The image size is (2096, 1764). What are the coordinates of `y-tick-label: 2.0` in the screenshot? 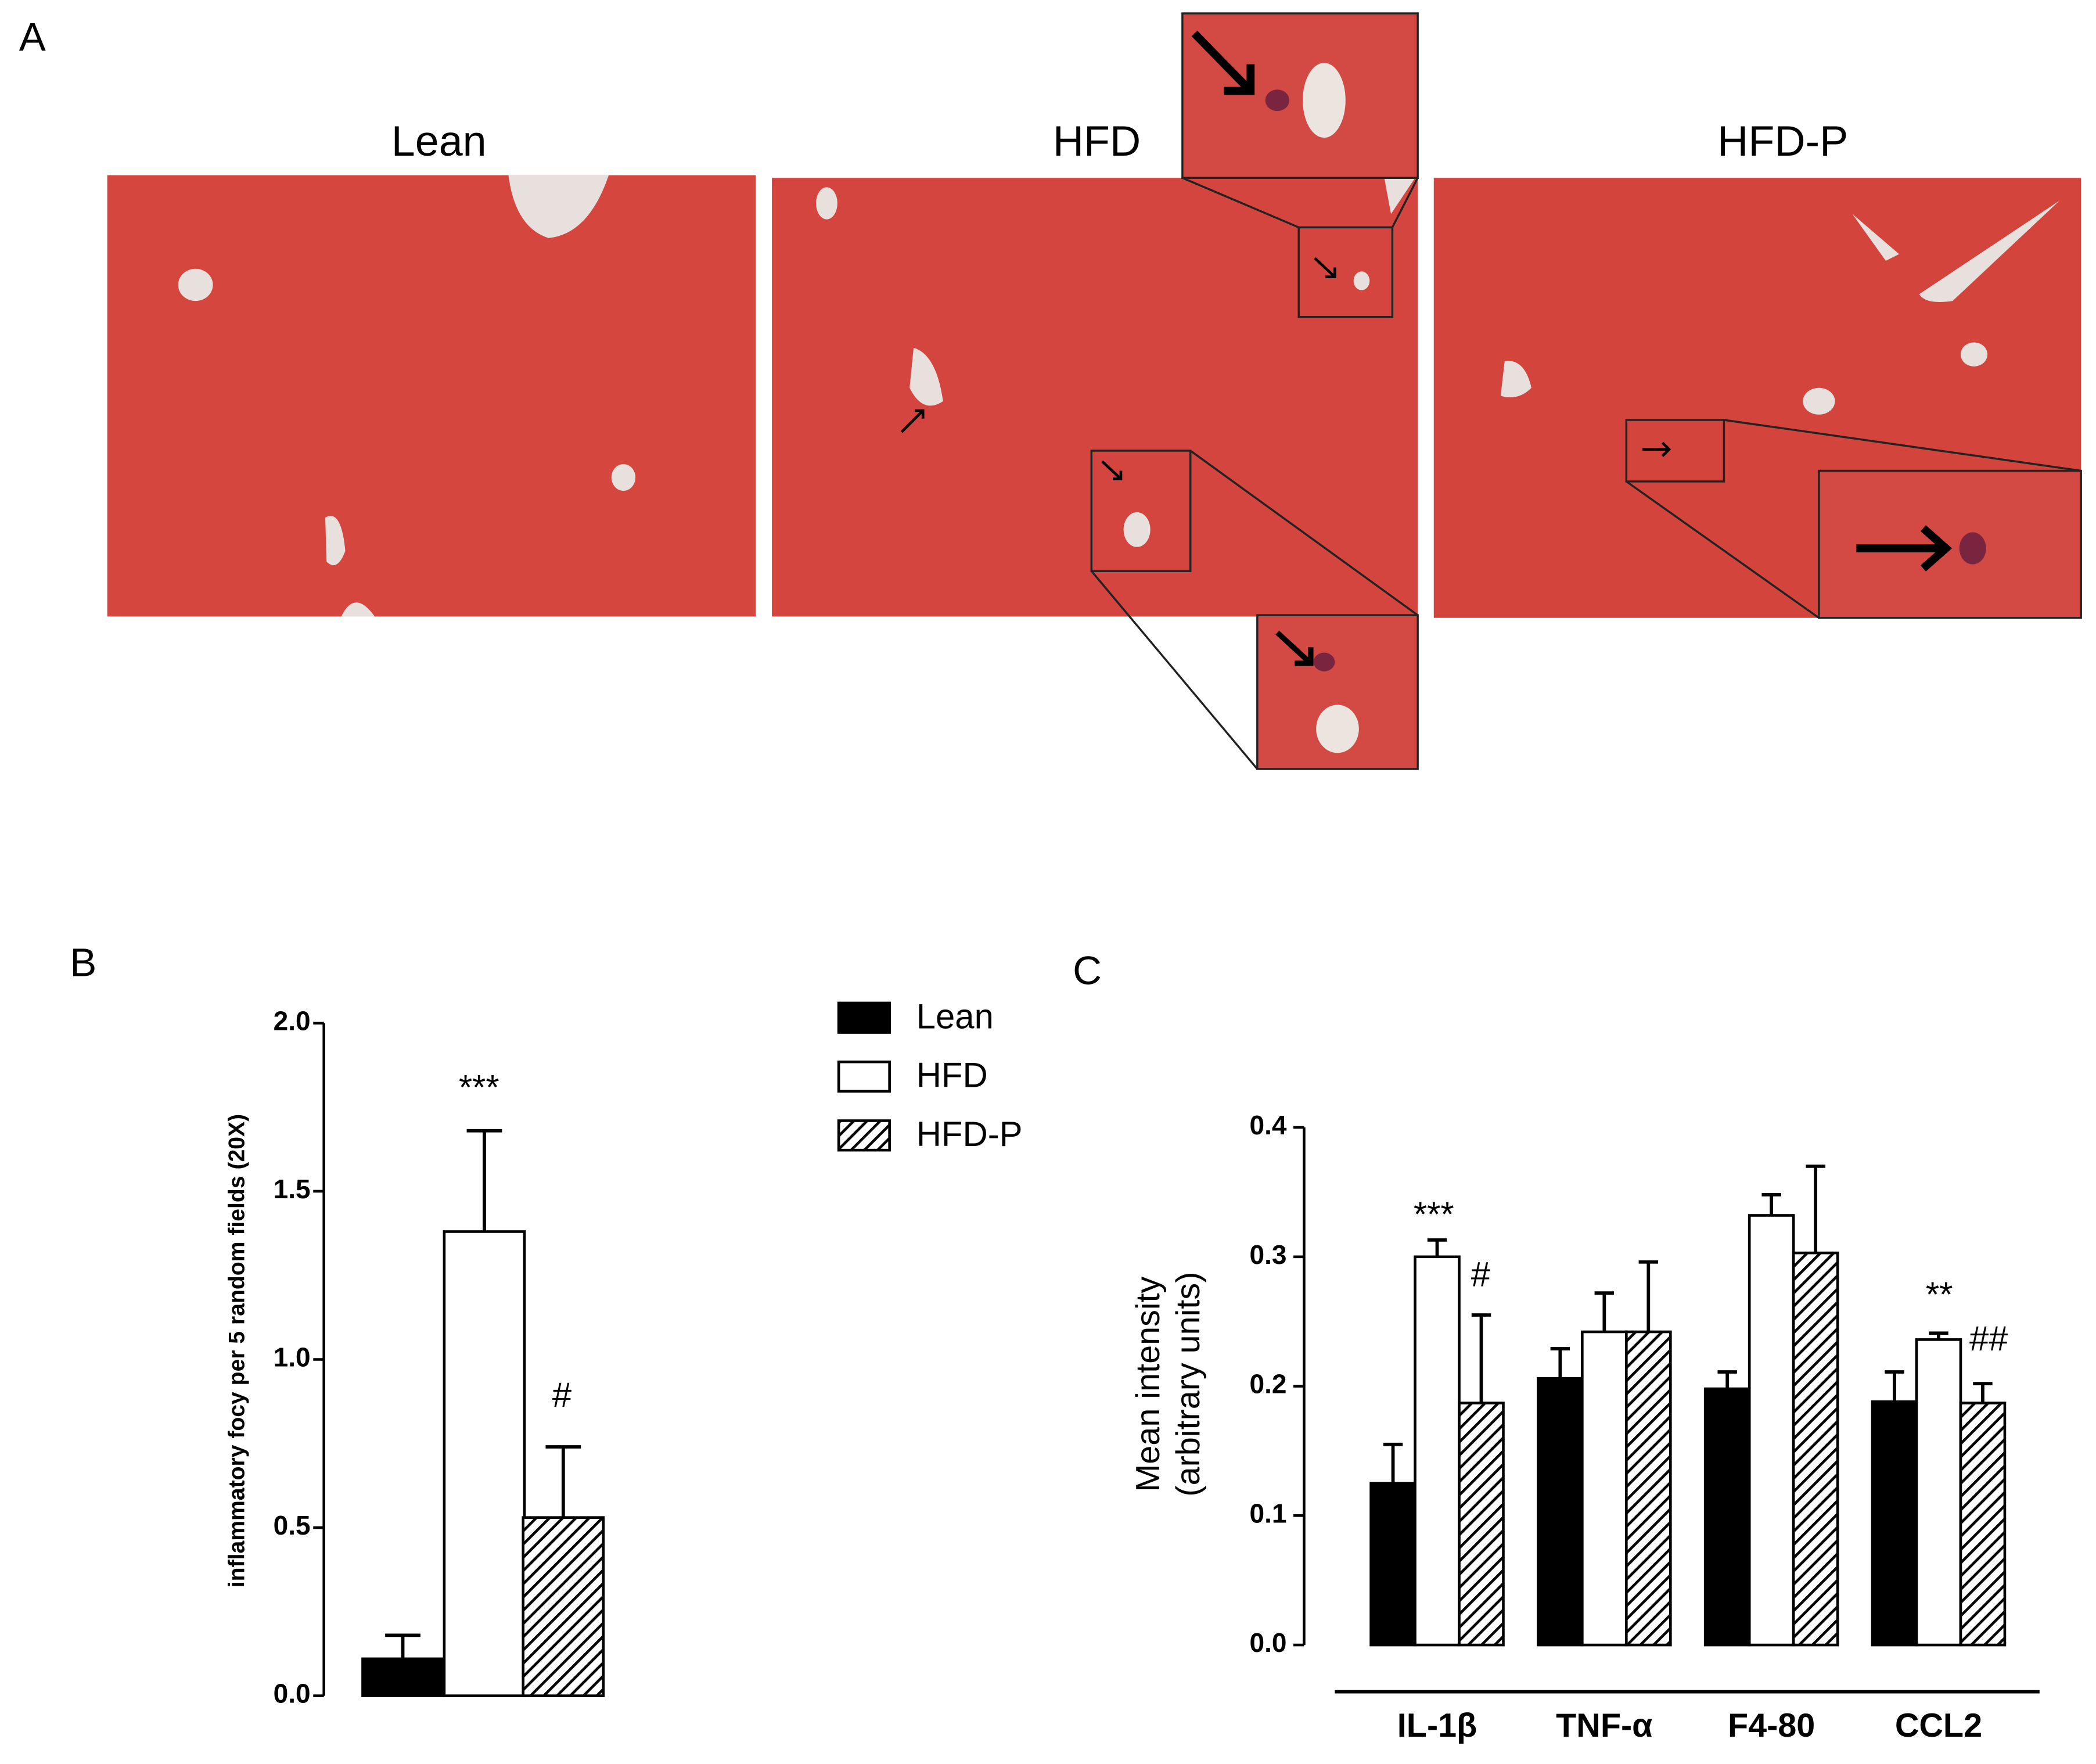 It's located at (292, 1021).